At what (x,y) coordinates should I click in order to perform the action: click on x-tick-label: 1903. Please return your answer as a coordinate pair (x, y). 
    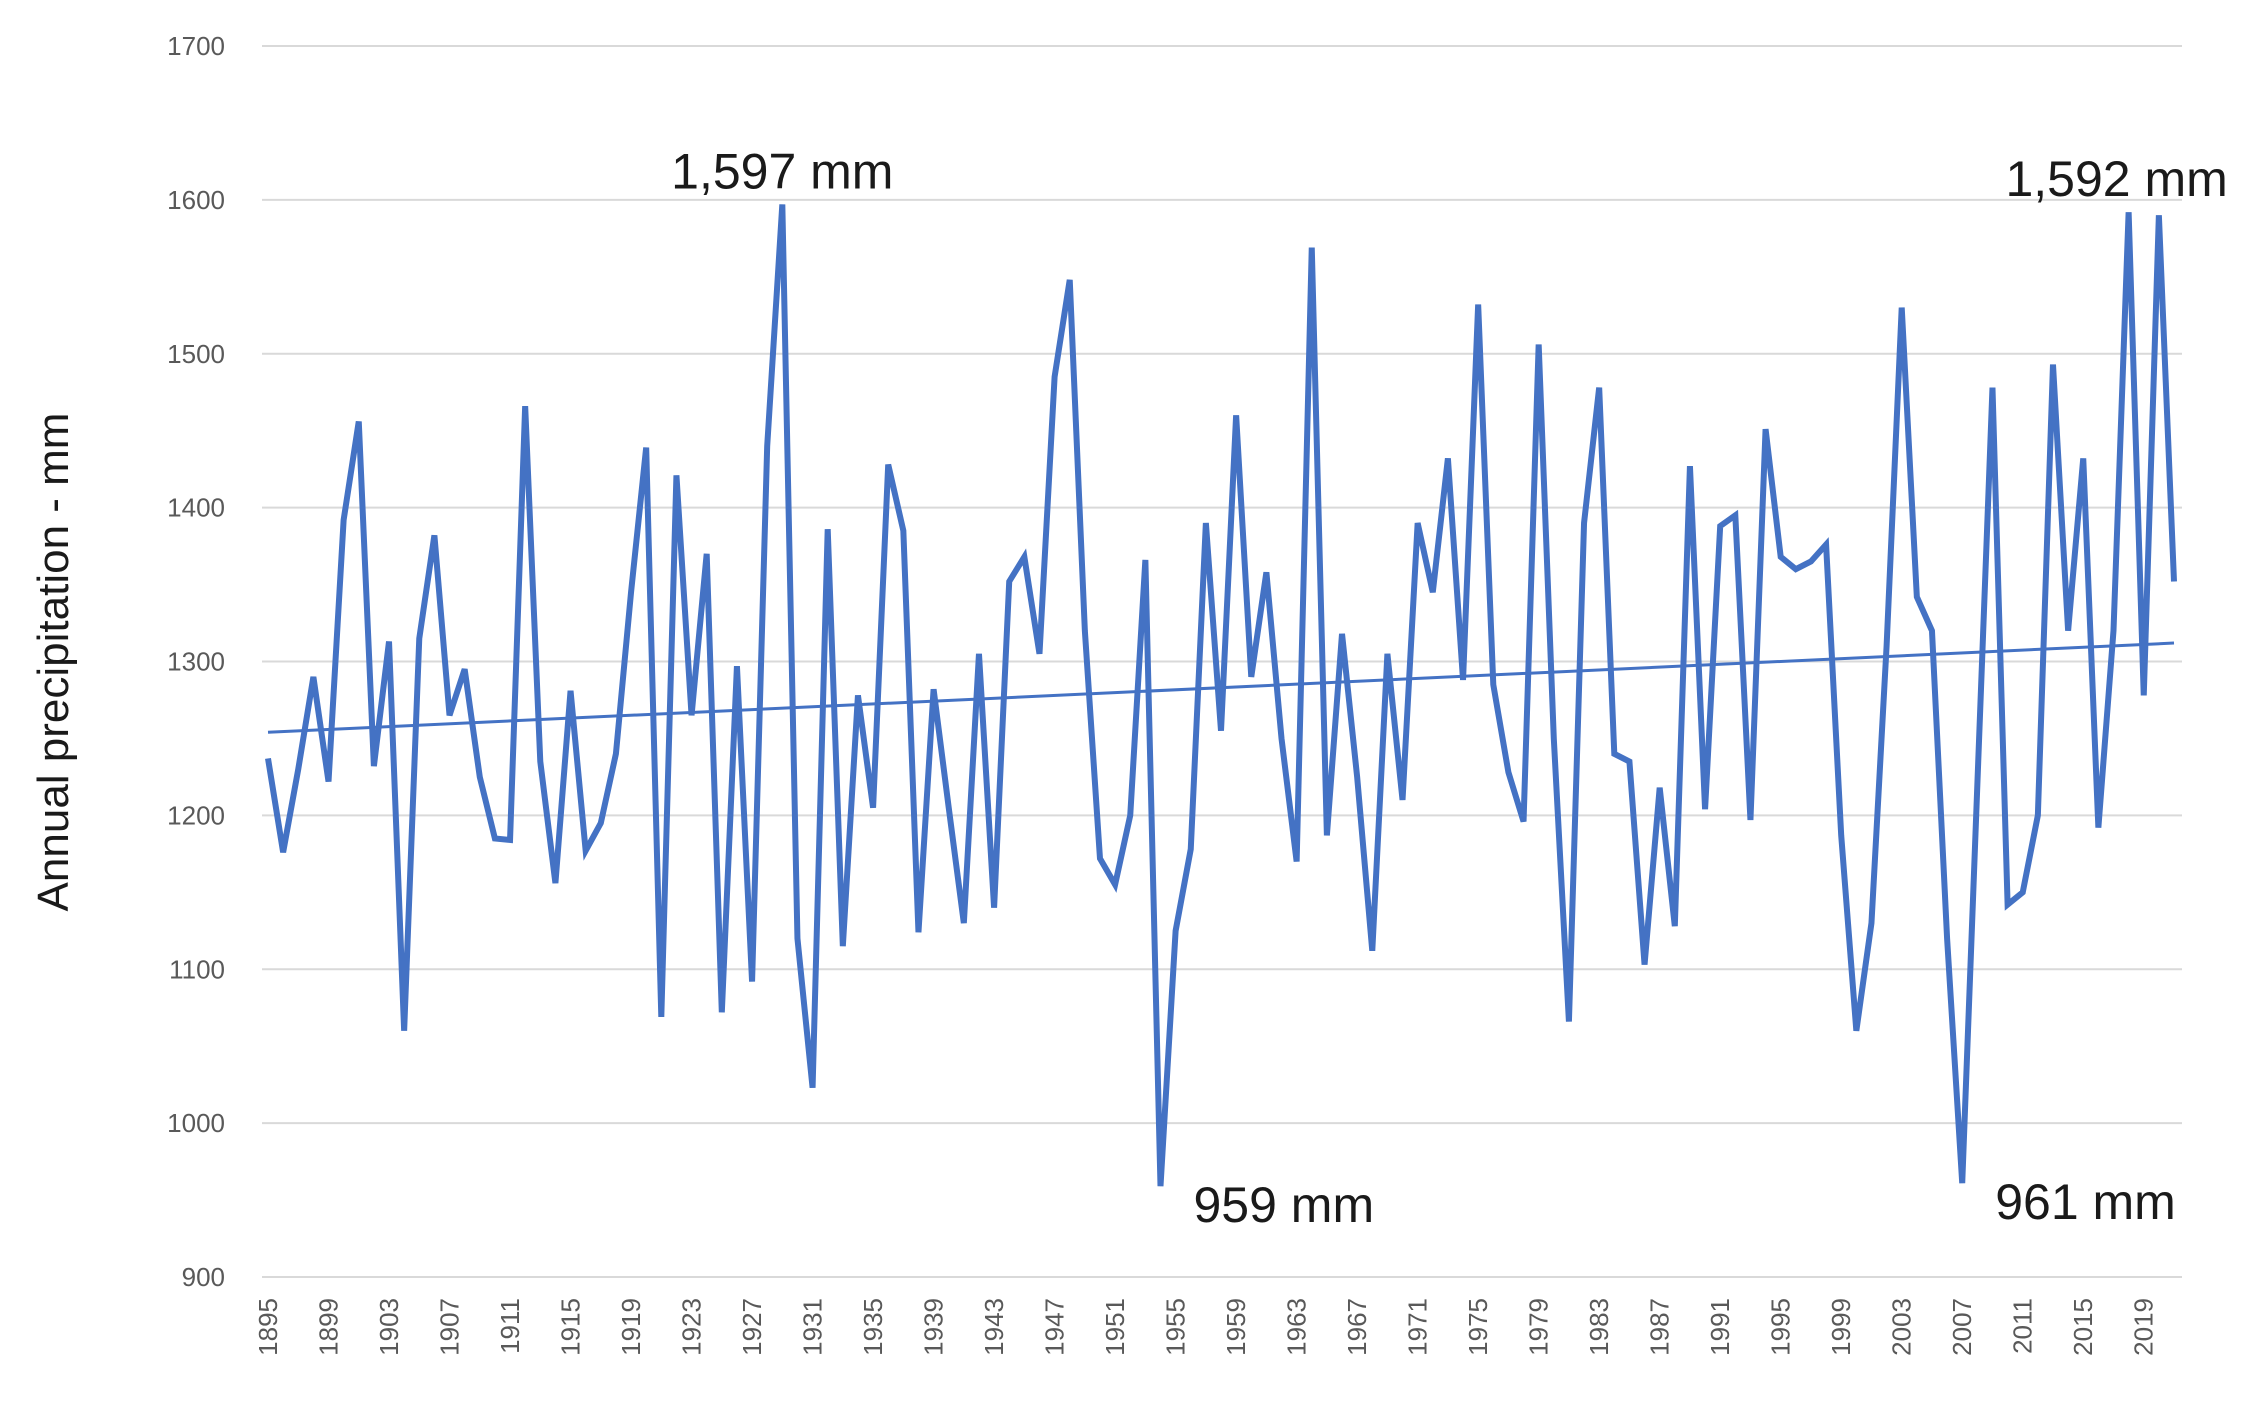
    Looking at the image, I should click on (389, 1327).